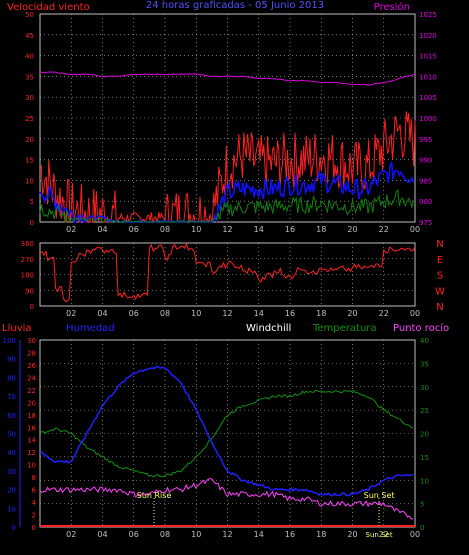  What do you see at coordinates (11, 416) in the screenshot?
I see `y-tick-label-humidity: 60` at bounding box center [11, 416].